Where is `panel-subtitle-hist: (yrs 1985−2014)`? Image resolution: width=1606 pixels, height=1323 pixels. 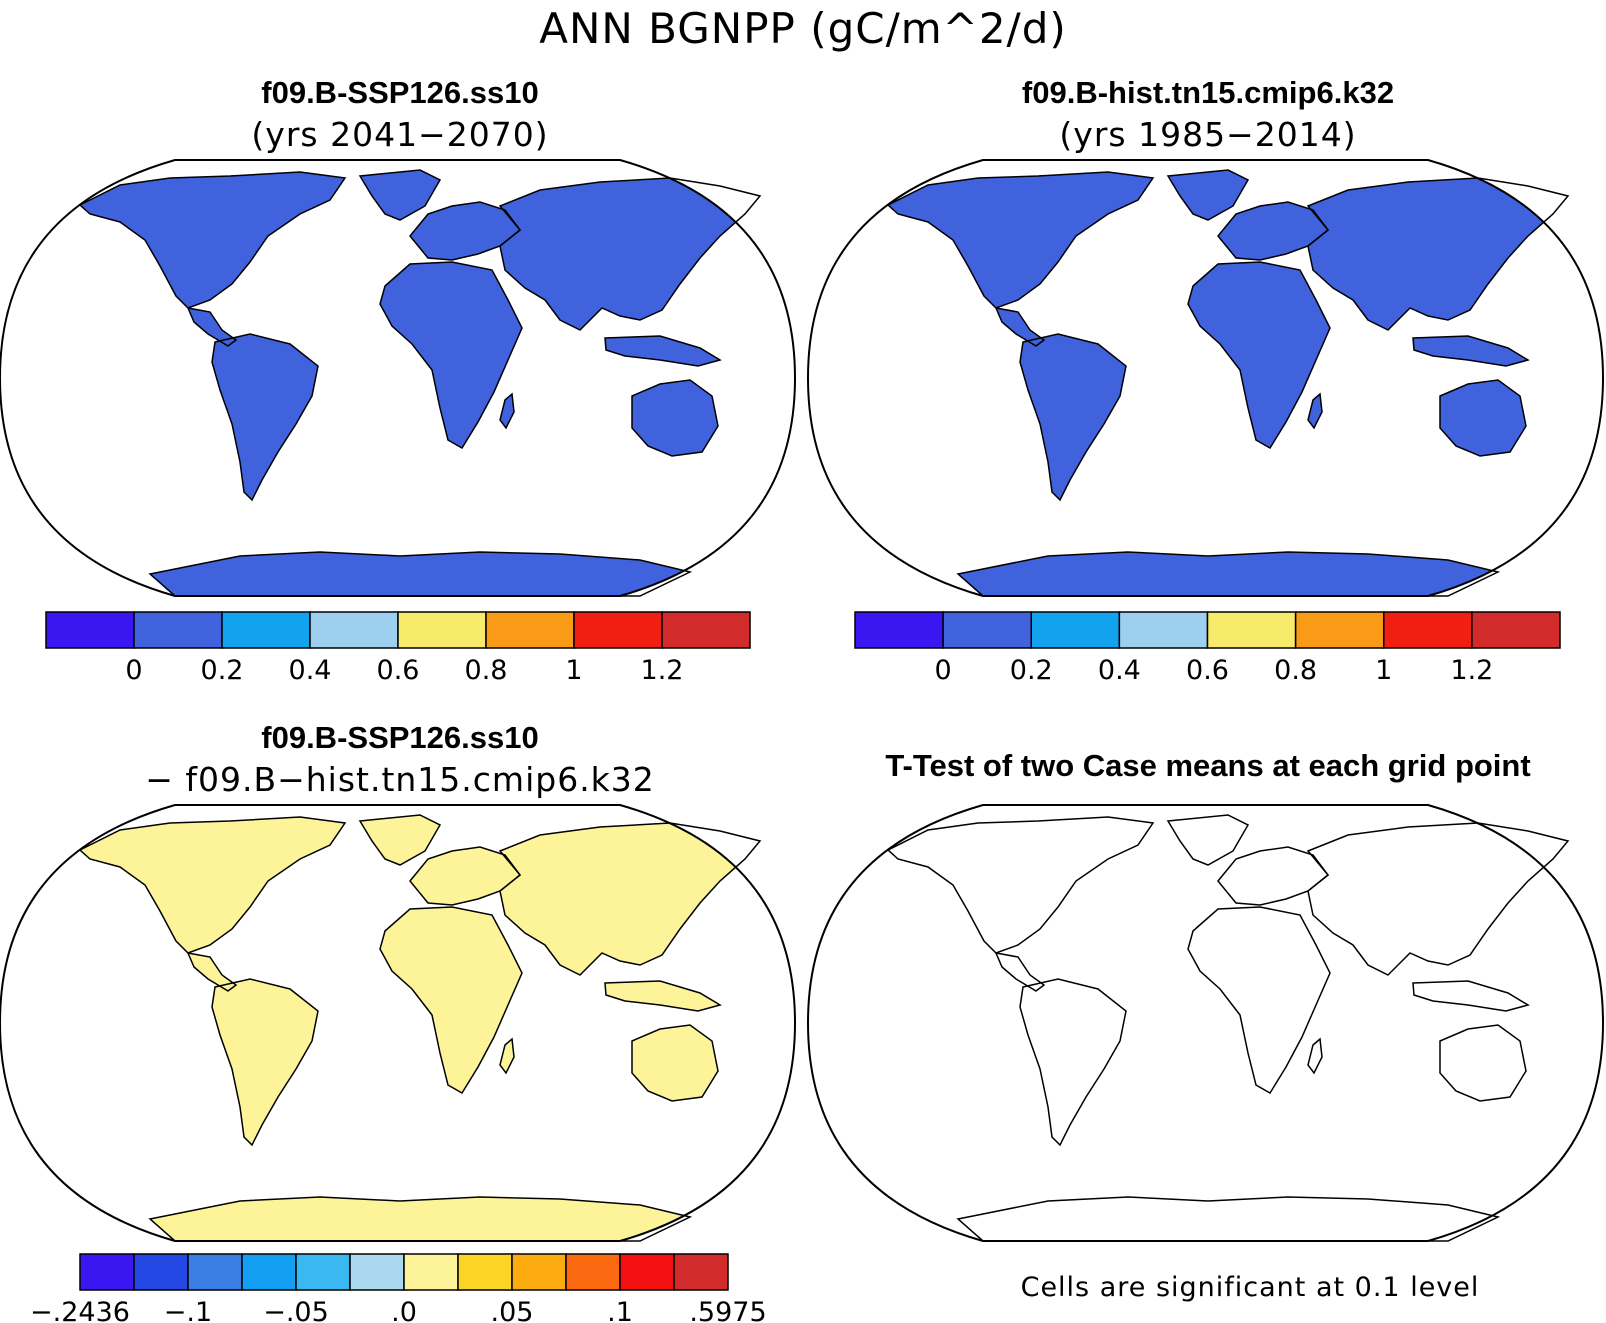
panel-subtitle-hist: (yrs 1985−2014) is located at coordinates (1208, 134).